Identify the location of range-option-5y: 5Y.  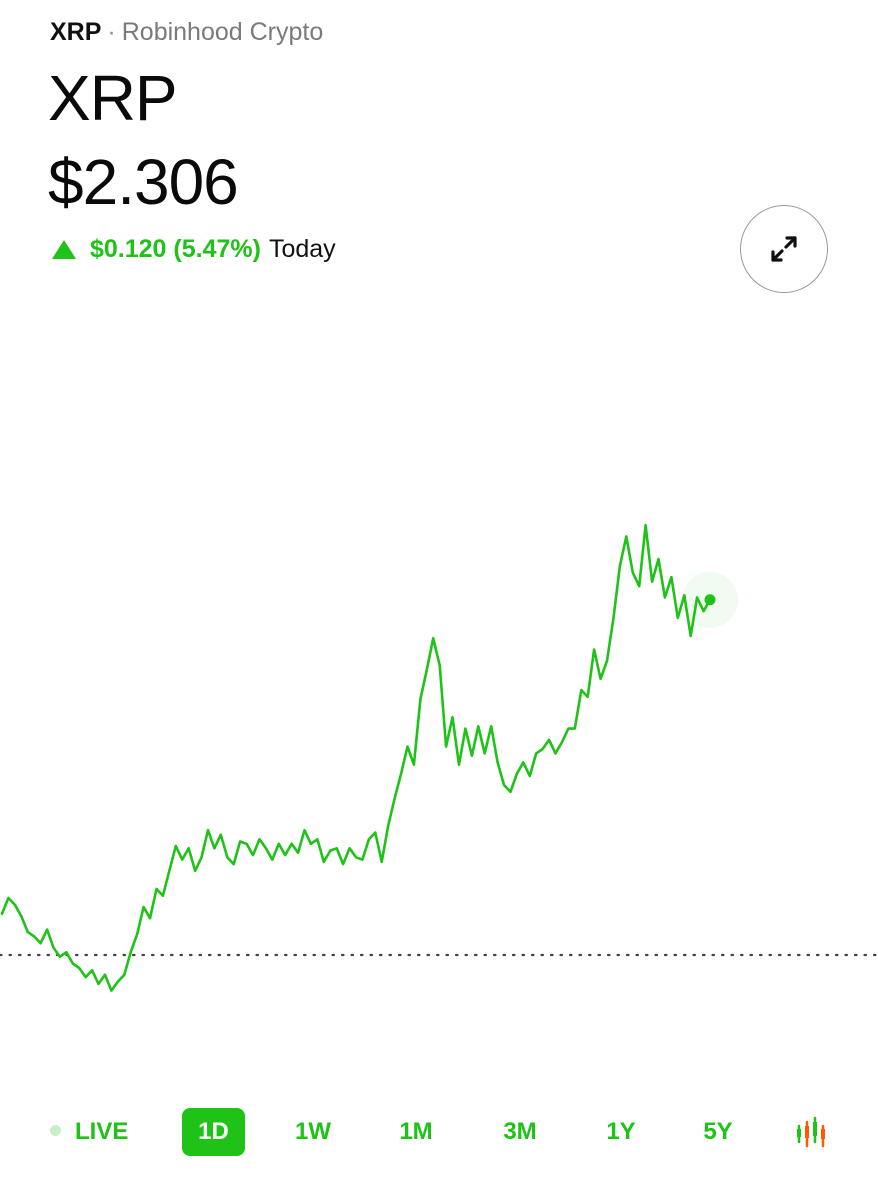
(718, 1131).